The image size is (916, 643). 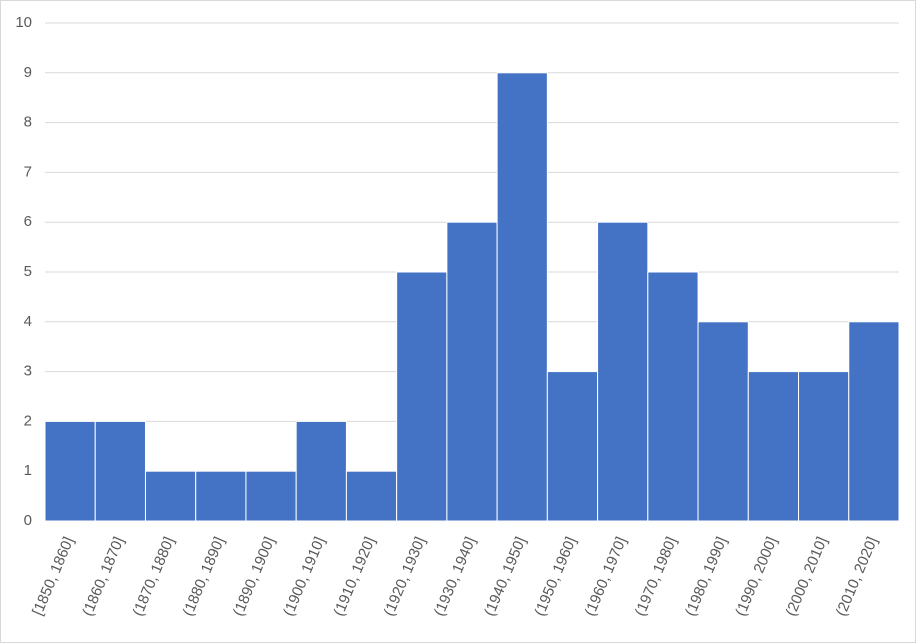 I want to click on y-tick-label: 0, so click(x=28, y=520).